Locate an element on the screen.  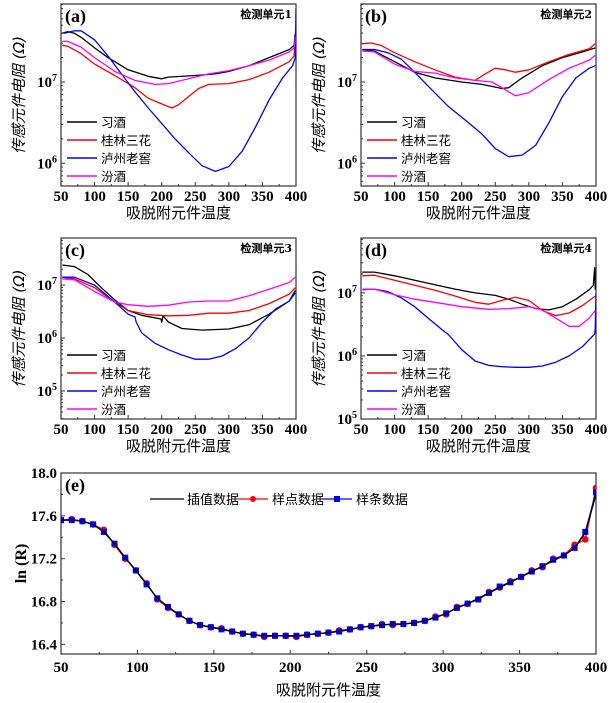
series-c-2-line is located at coordinates (179, 318).